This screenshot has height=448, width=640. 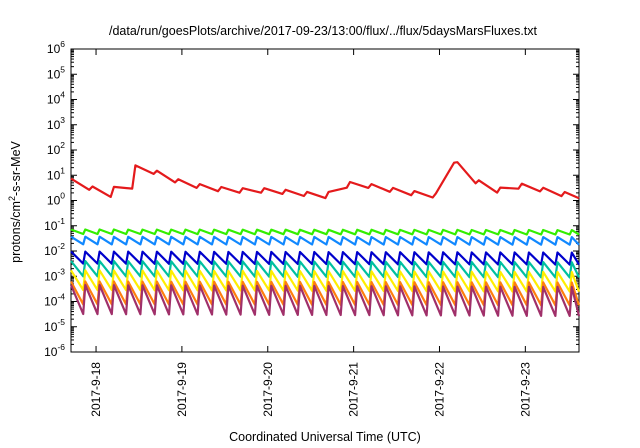 What do you see at coordinates (16, 168) in the screenshot?
I see `y-axis-label-suffix: -s-sr-MeV` at bounding box center [16, 168].